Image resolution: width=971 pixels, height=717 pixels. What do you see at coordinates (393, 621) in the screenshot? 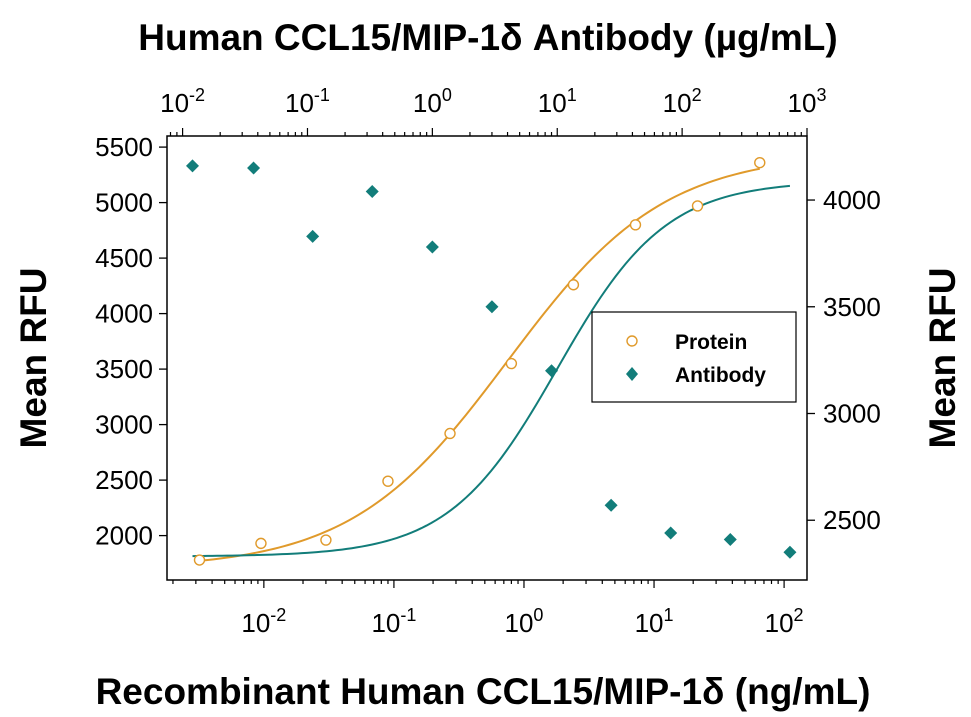
I see `bottom-axis-tick-label: 10⁻¹` at bounding box center [393, 621].